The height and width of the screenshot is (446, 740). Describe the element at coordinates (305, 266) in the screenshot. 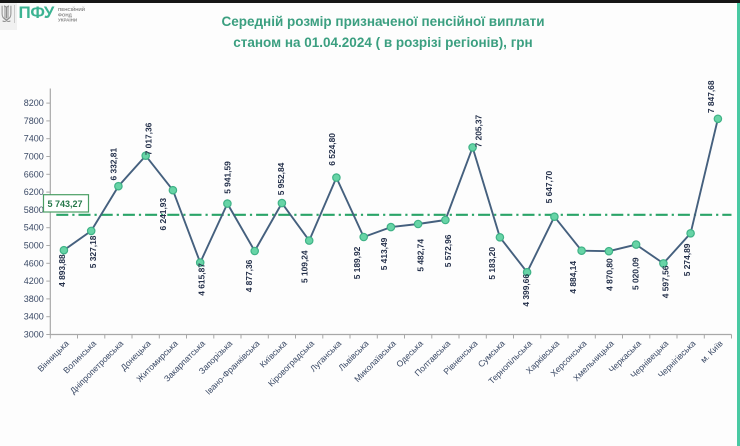

I see `svg-text: 5 109,24` at that location.